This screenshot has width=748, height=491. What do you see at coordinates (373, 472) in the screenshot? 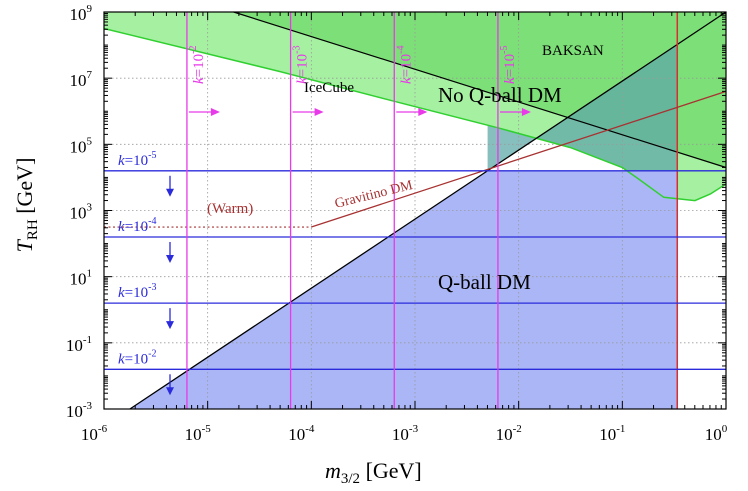
I see `x-axis-title: m3/2 [GeV]` at bounding box center [373, 472].